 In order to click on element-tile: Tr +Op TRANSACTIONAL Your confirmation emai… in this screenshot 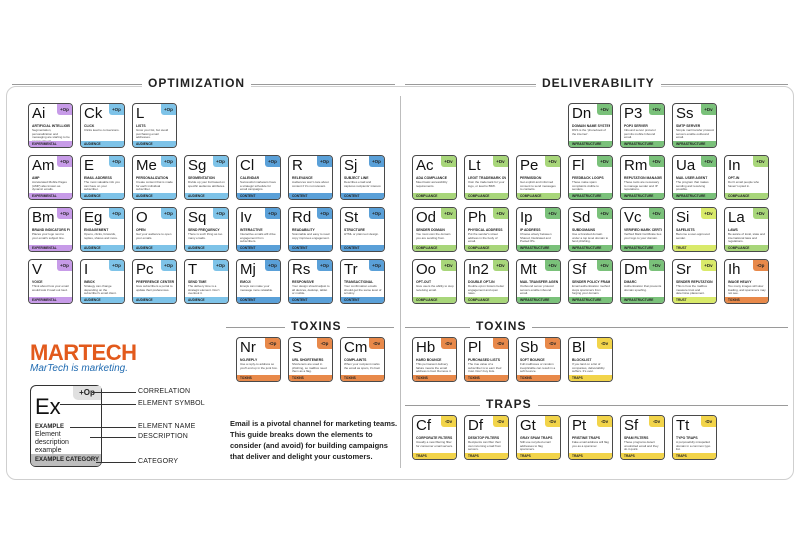, I will do `click(362, 281)`.